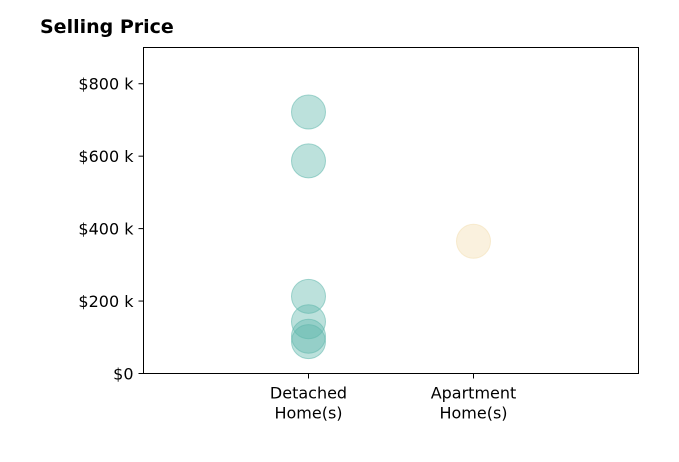  Describe the element at coordinates (123, 374) in the screenshot. I see `y-tick-label: $0` at that location.